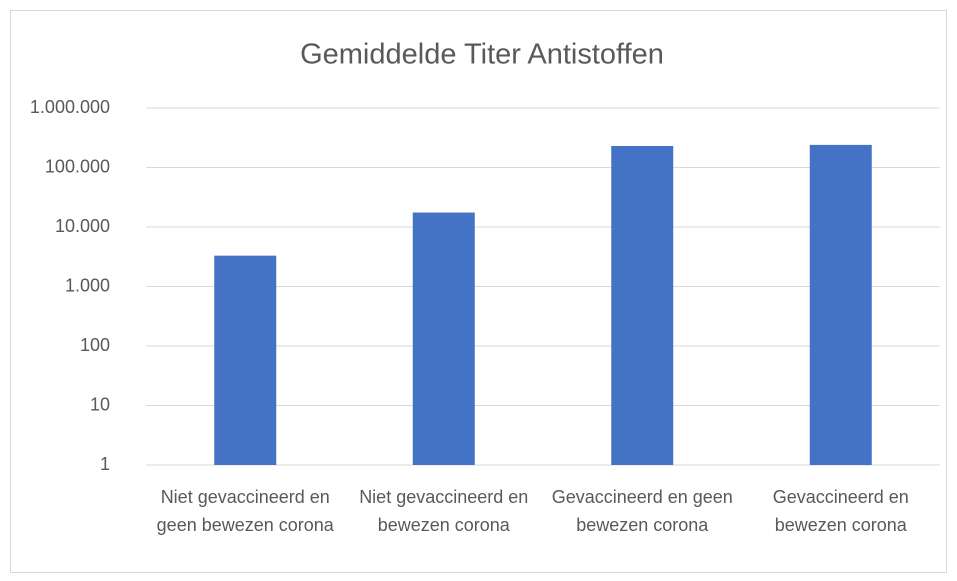 The image size is (957, 581). Describe the element at coordinates (444, 511) in the screenshot. I see `x-tick-label: Niet gevaccineerd en bewezen corona` at that location.